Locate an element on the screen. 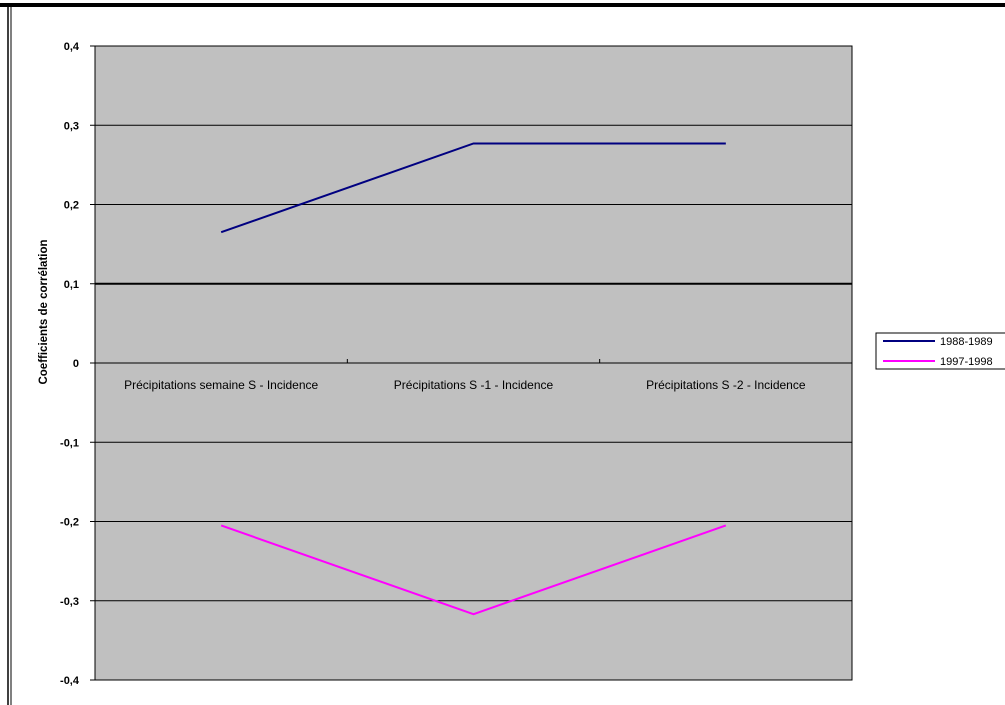  legend: 1988-1989 1997-1998 is located at coordinates (940, 351).